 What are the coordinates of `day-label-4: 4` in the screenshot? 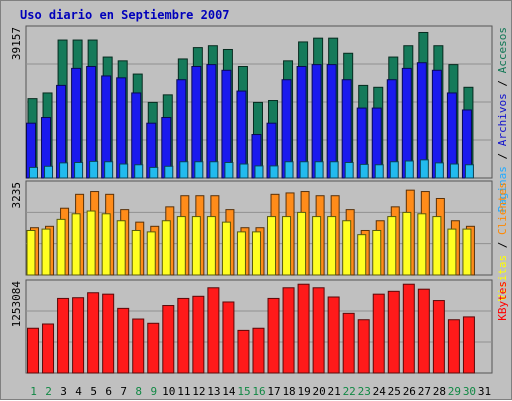 It's located at (78, 391).